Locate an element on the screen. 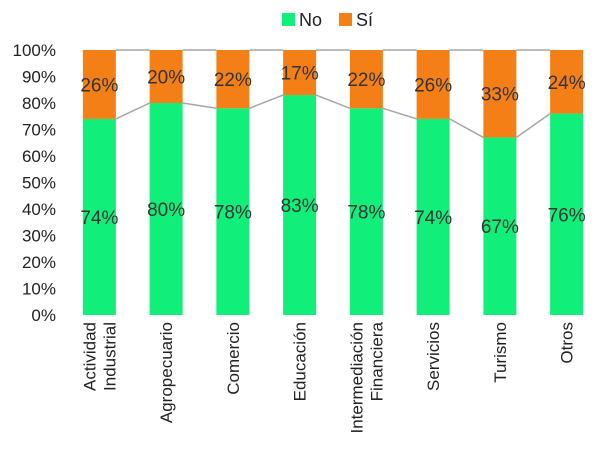 The image size is (605, 461). data-label: 76% is located at coordinates (567, 215).